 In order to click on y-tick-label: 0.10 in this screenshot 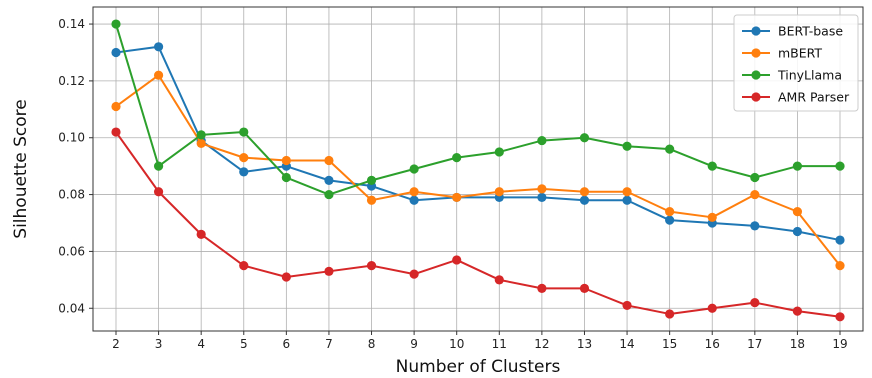, I will do `click(71, 138)`.